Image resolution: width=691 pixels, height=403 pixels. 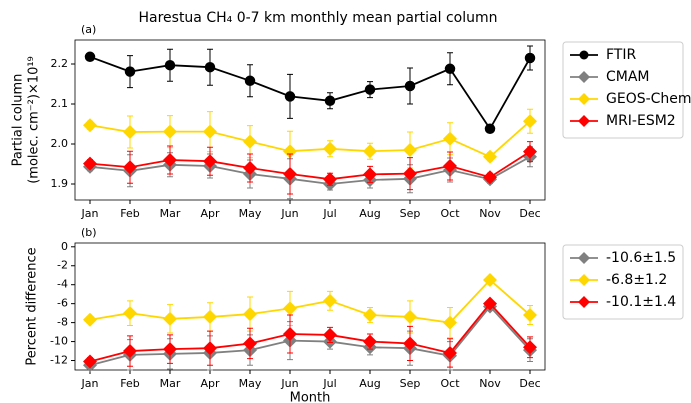 I want to click on legend-label: FTIR, so click(x=621, y=55).